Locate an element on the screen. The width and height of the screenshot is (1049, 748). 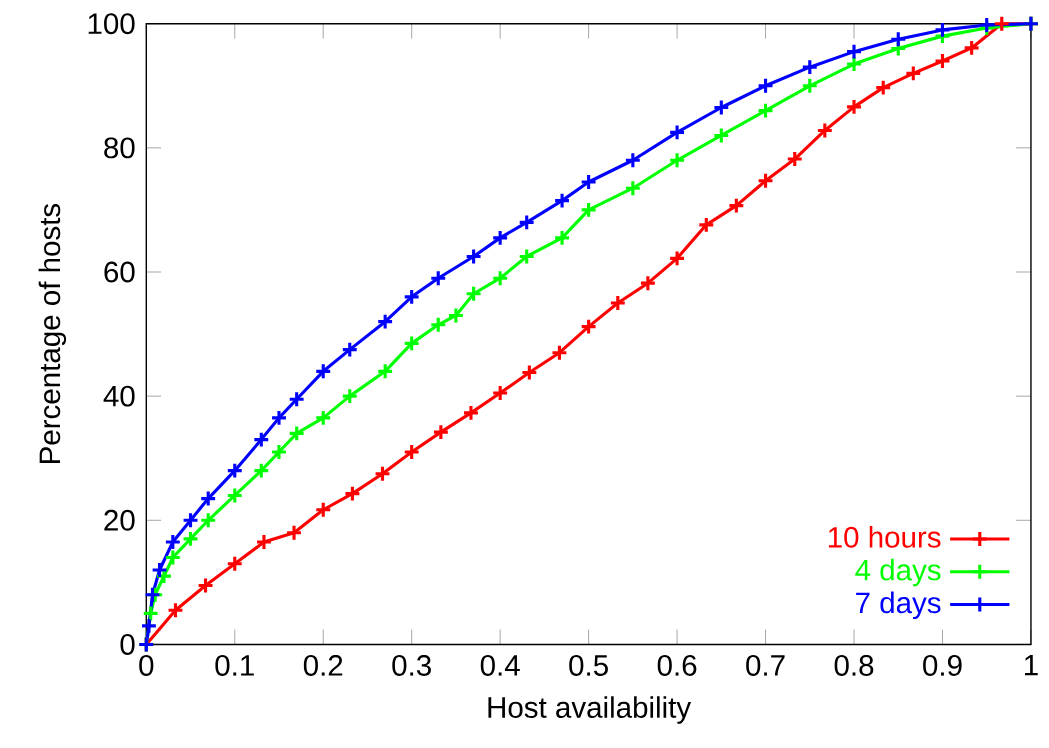
legend-label: 10 hours is located at coordinates (884, 536).